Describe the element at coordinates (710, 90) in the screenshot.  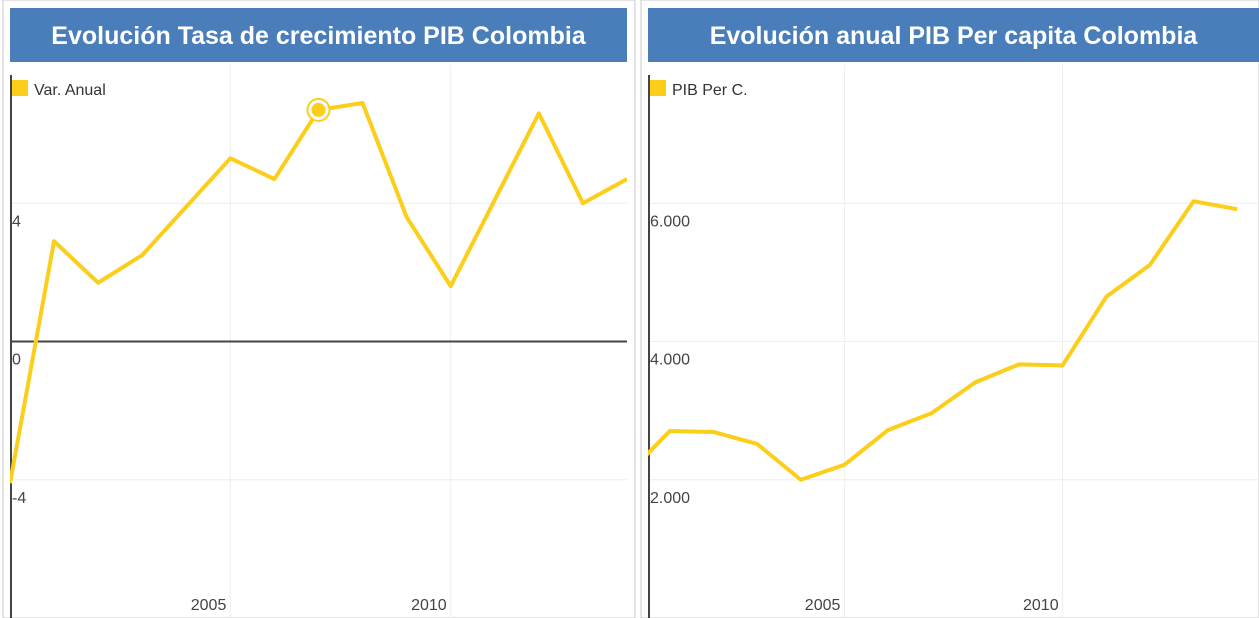
I see `legend-label: PIB Per C.` at that location.